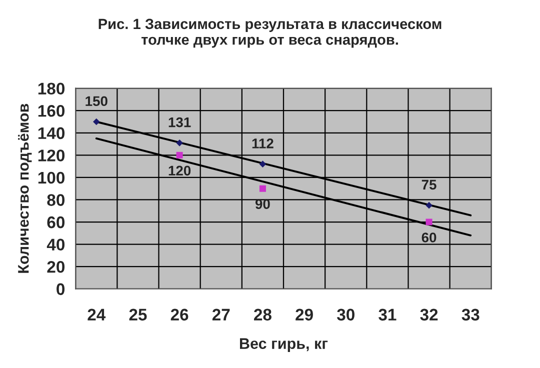 This screenshot has height=368, width=540. I want to click on x-tick-label: 32, so click(429, 314).